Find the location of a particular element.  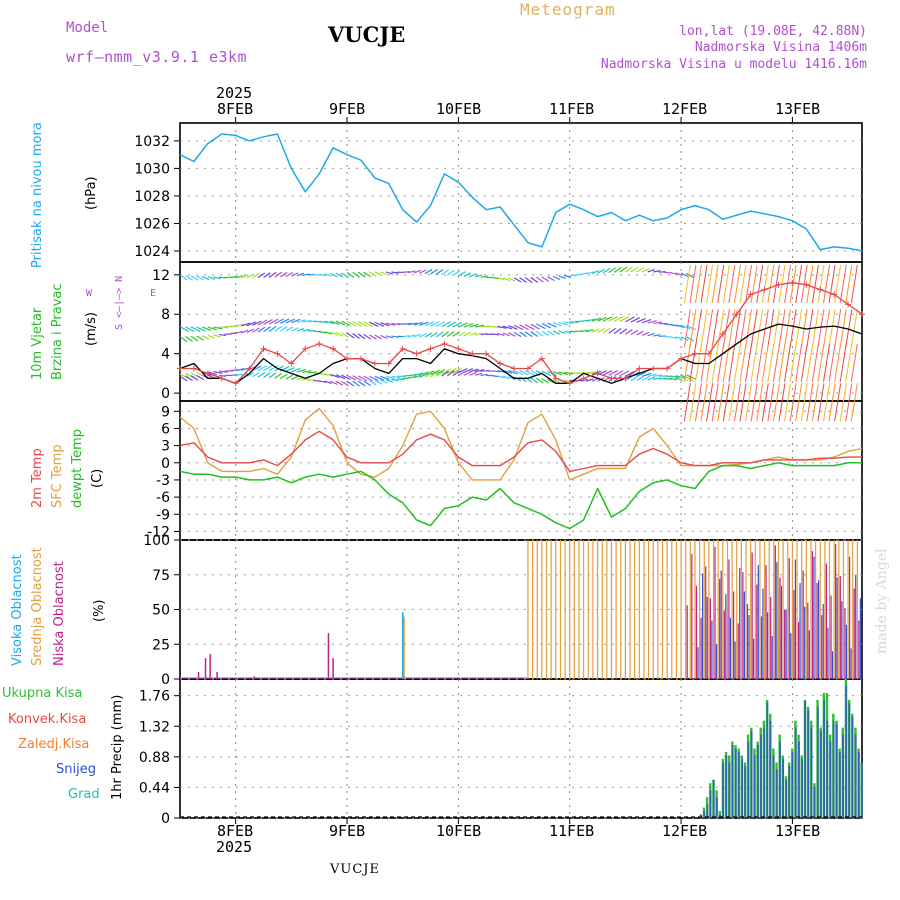

panel-frame is located at coordinates (521, 470).